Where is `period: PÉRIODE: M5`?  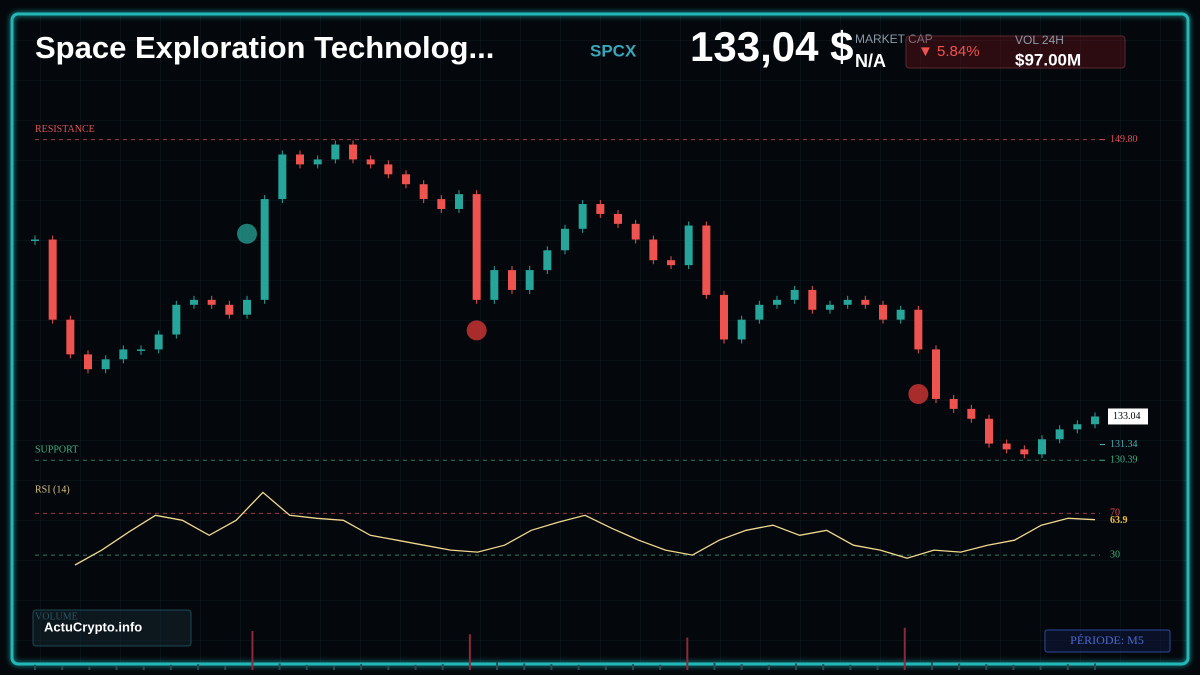
period: PÉRIODE: M5 is located at coordinates (1107, 640).